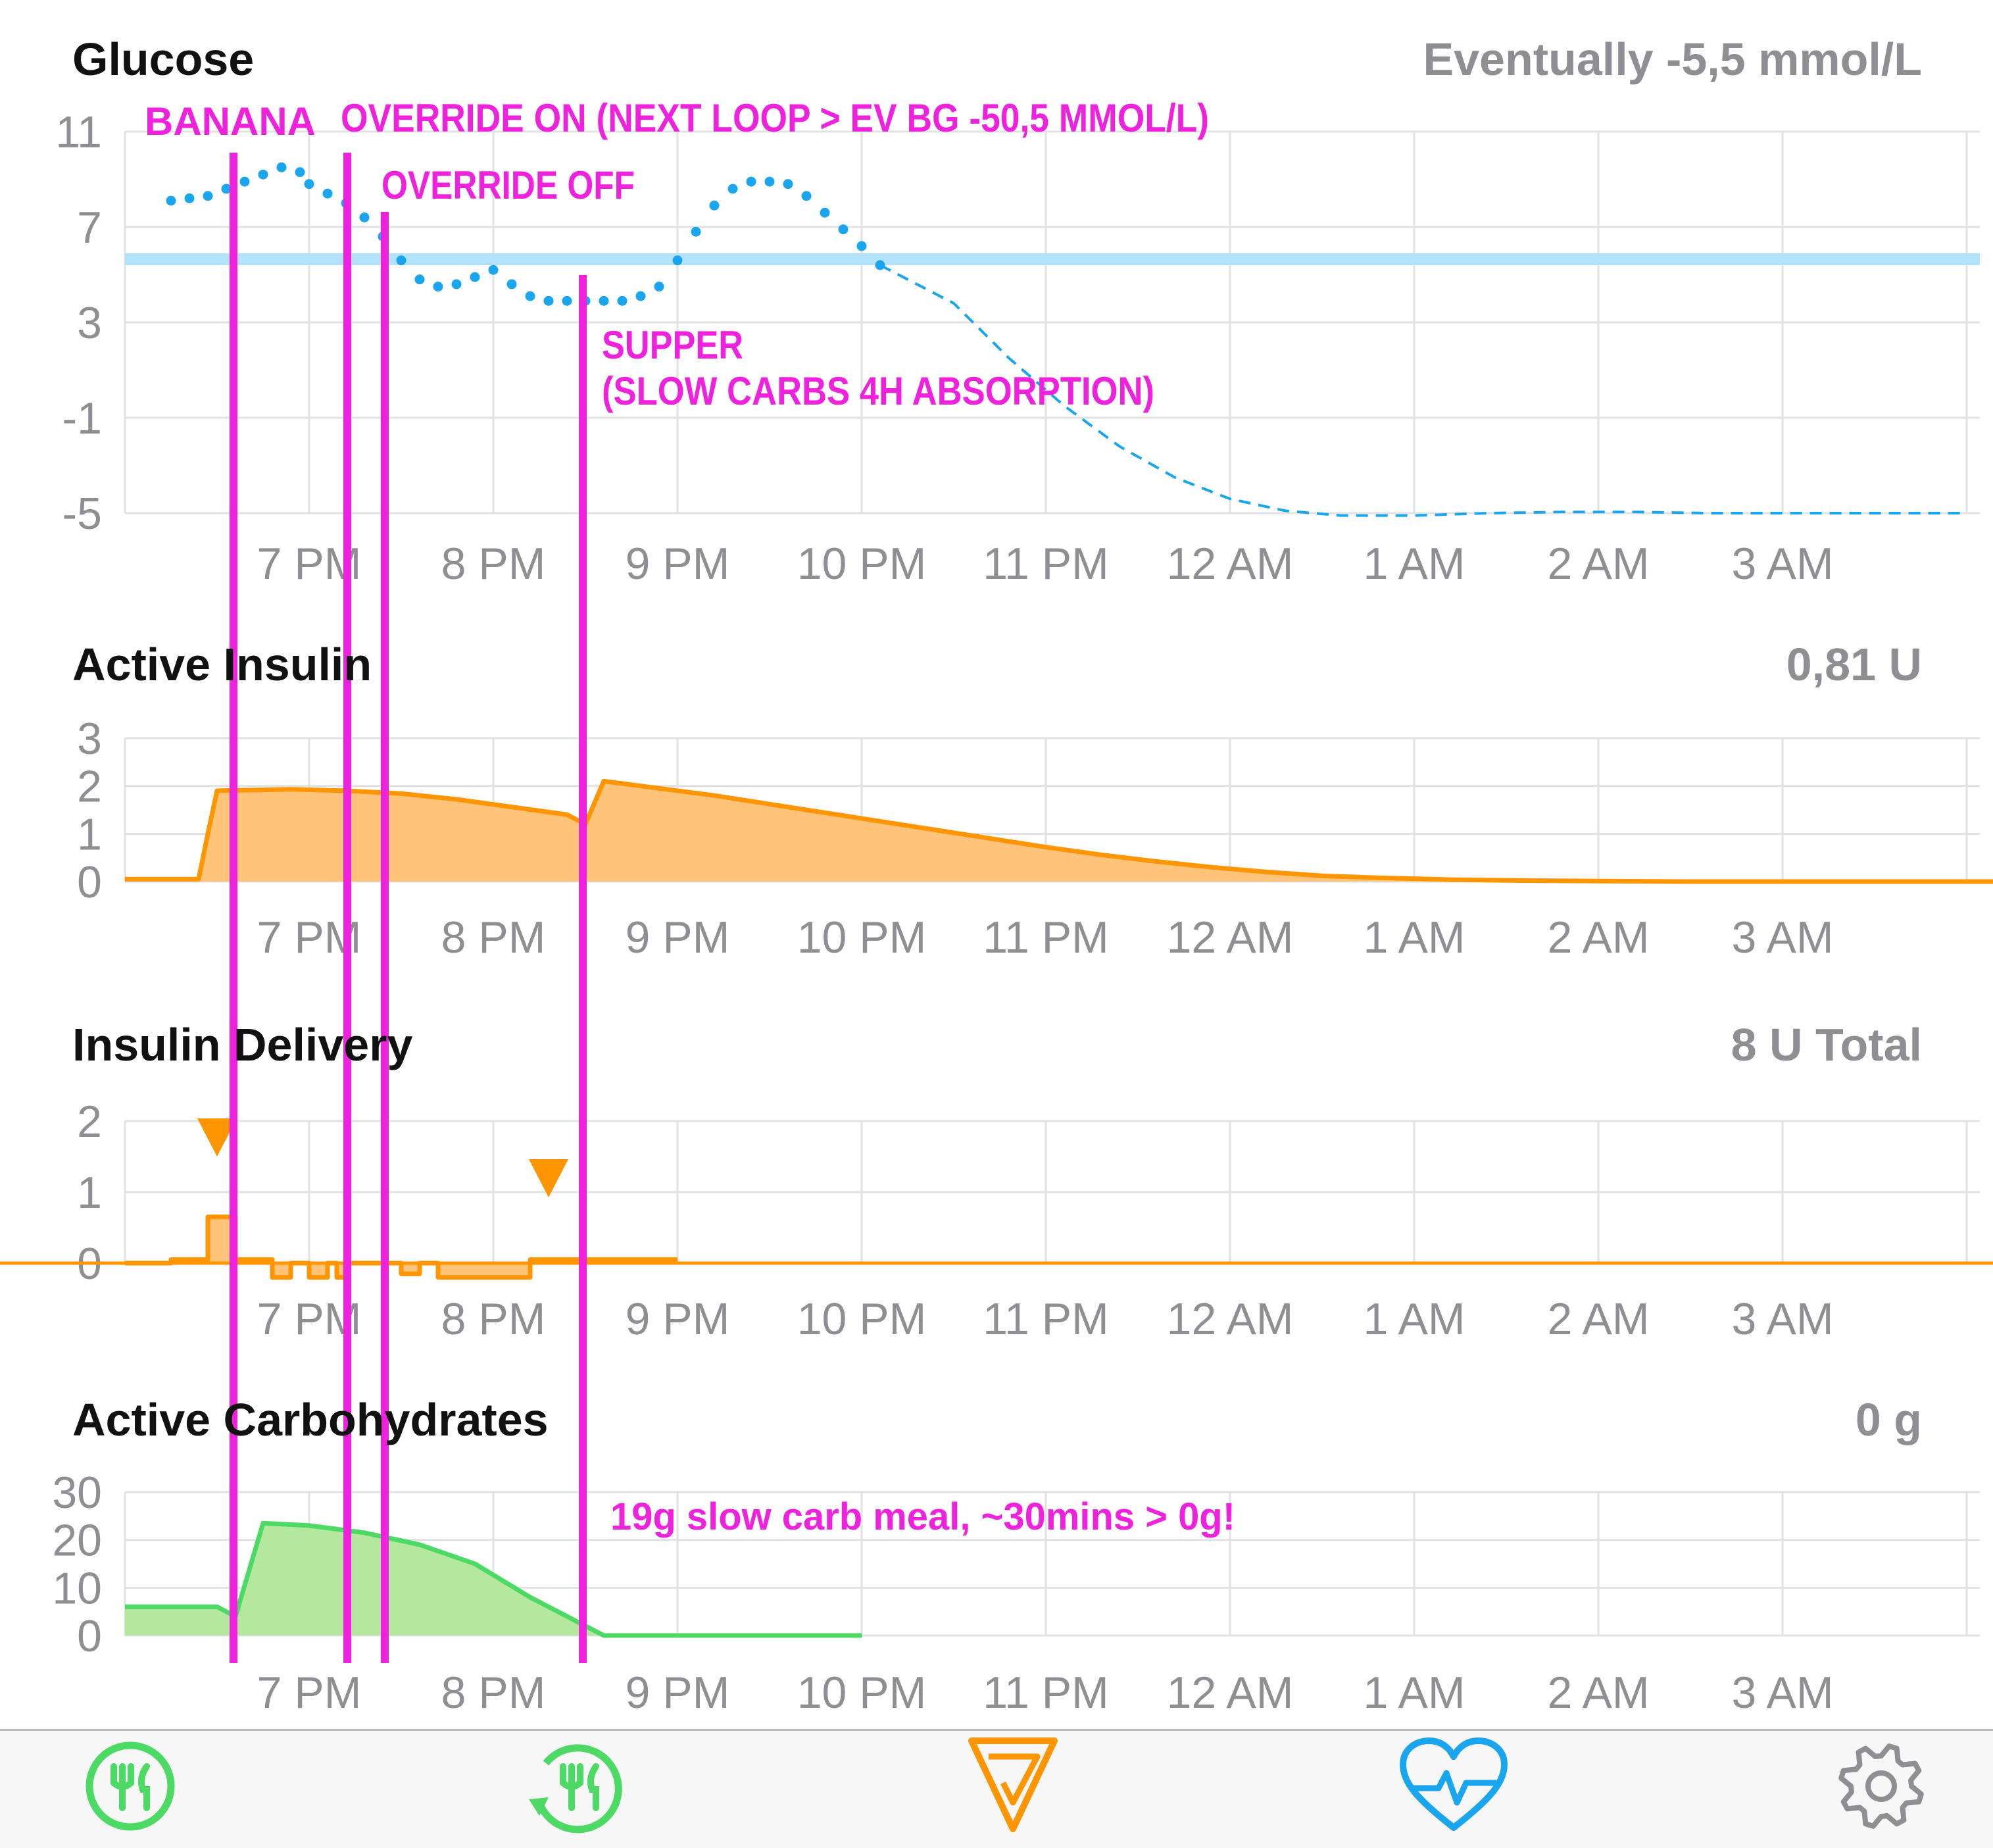 The width and height of the screenshot is (1993, 1848). What do you see at coordinates (1454, 1786) in the screenshot?
I see `health-button` at bounding box center [1454, 1786].